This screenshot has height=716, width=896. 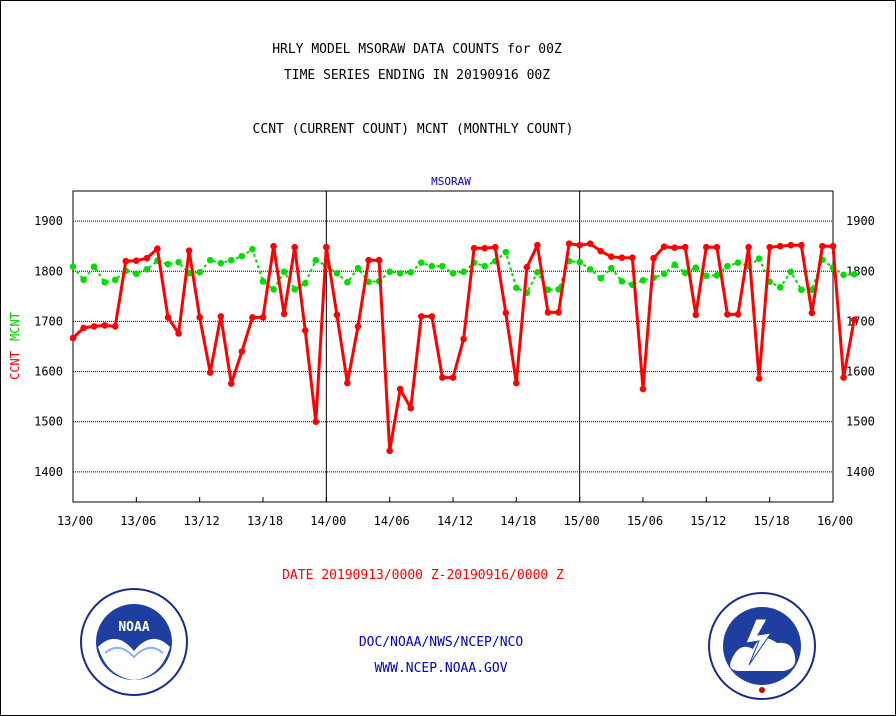 What do you see at coordinates (835, 521) in the screenshot?
I see `x-tick-label: 16/00` at bounding box center [835, 521].